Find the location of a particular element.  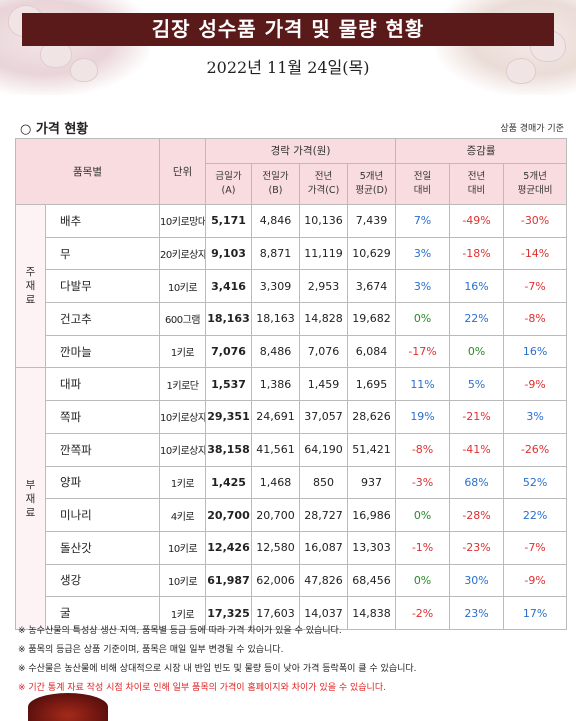

price-five-year: 68,456 is located at coordinates (372, 580).